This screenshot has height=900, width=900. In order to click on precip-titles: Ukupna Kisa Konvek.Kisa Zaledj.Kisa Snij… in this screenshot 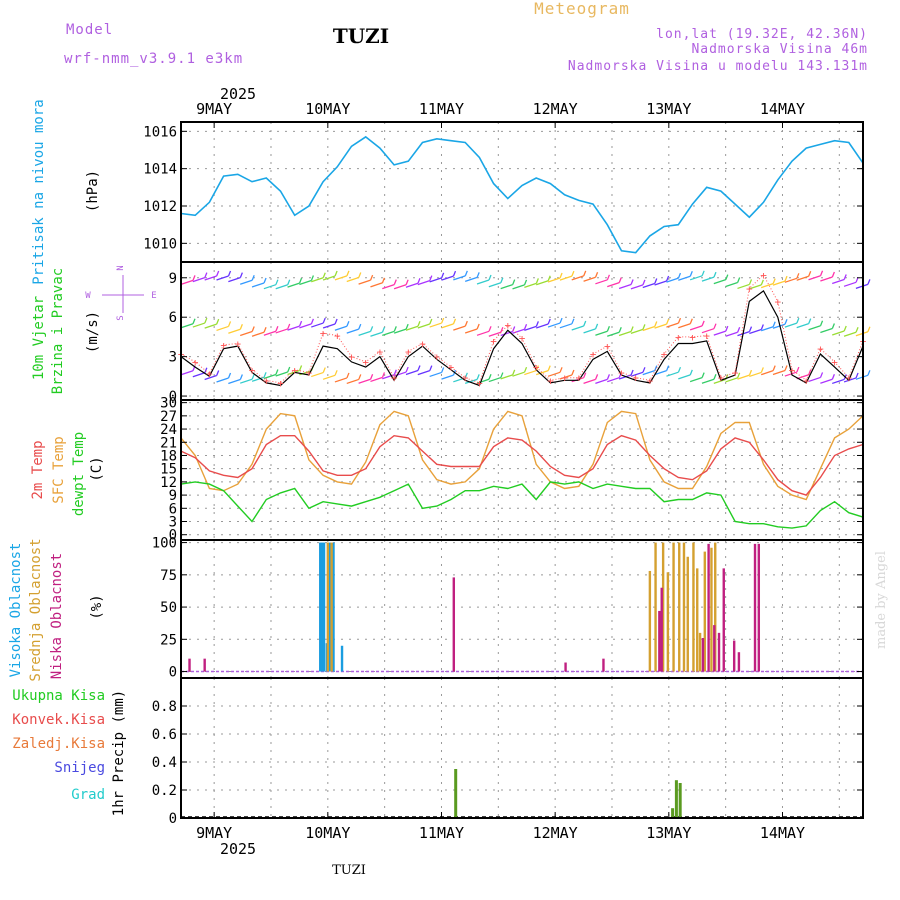, I will do `click(69, 752)`.